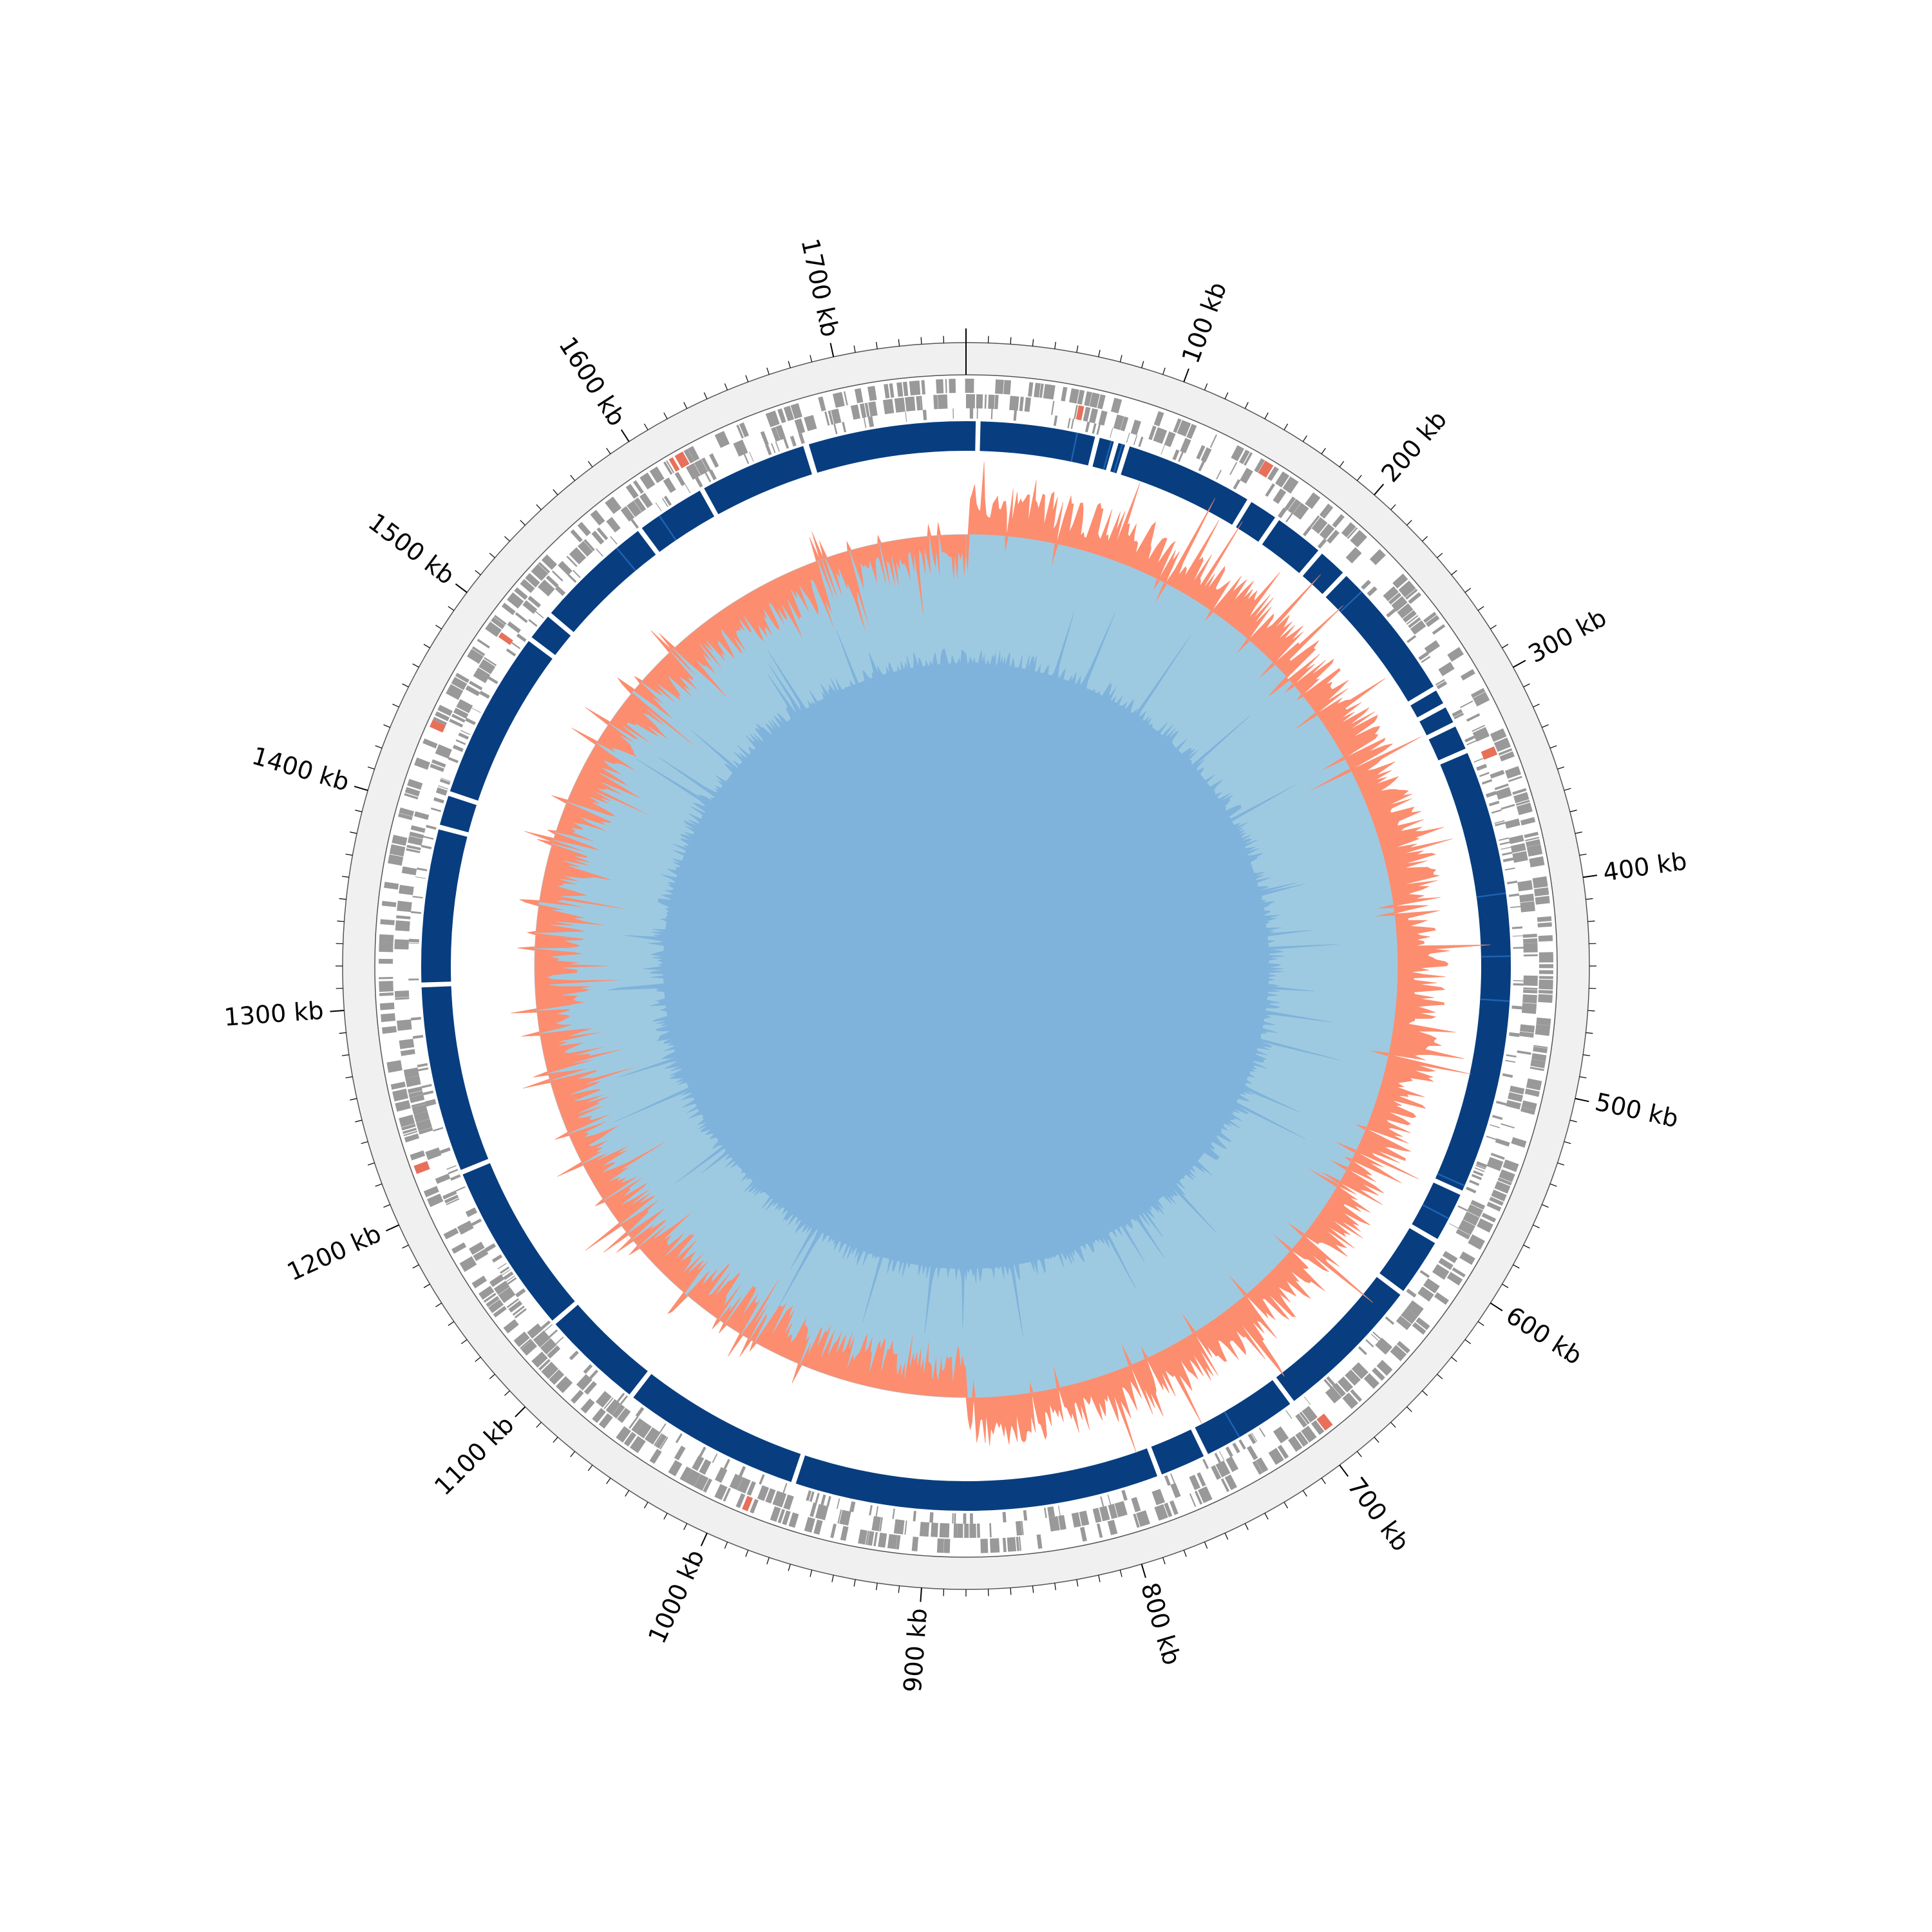 This screenshot has width=1932, height=1932. What do you see at coordinates (445, 906) in the screenshot?
I see `cog-block` at bounding box center [445, 906].